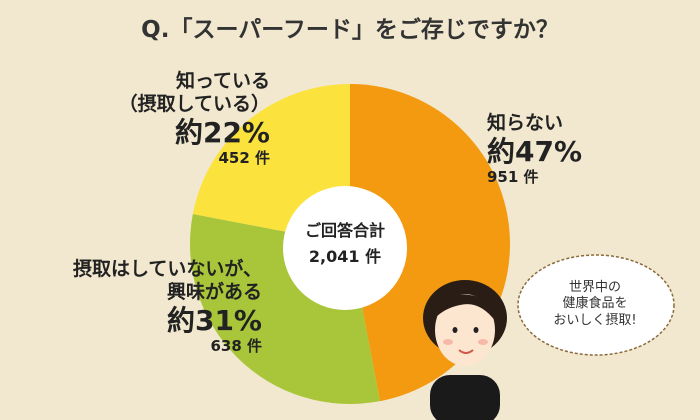 This screenshot has width=700, height=420. I want to click on count-label: 951 件, so click(513, 177).